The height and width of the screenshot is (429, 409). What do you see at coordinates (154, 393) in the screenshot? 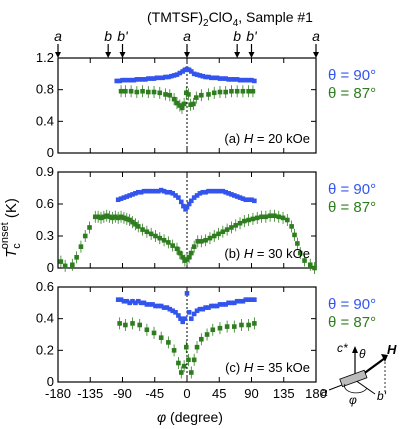
I see `x-tick-label: -45` at bounding box center [154, 393].